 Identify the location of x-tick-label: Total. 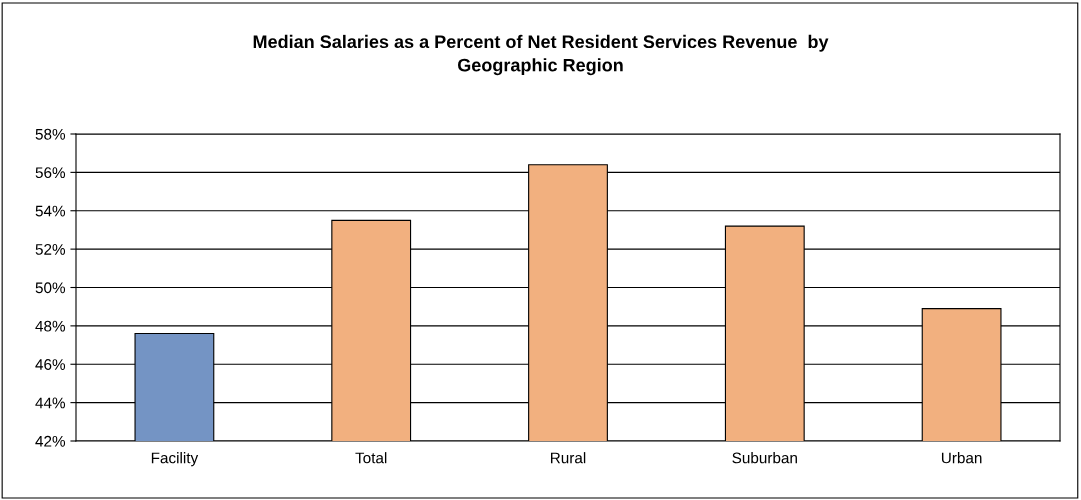
(371, 458).